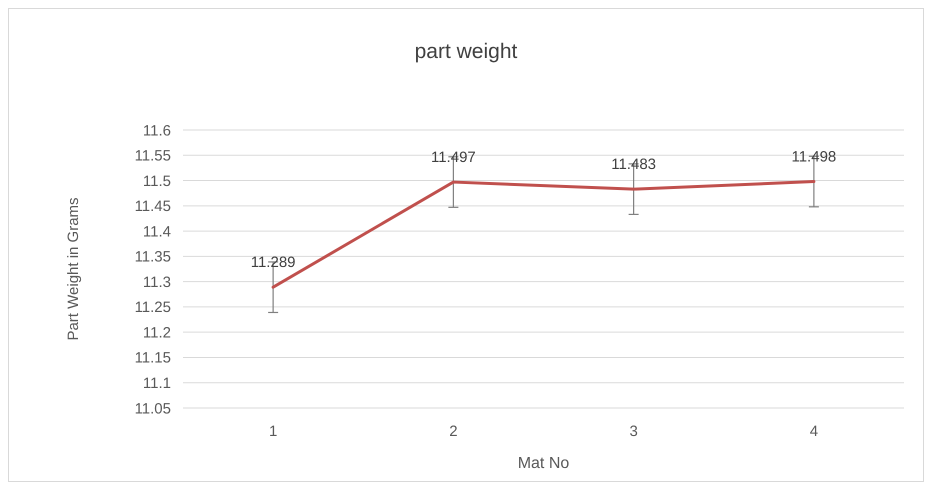  Describe the element at coordinates (156, 383) in the screenshot. I see `y-tick-label: 11.1` at that location.